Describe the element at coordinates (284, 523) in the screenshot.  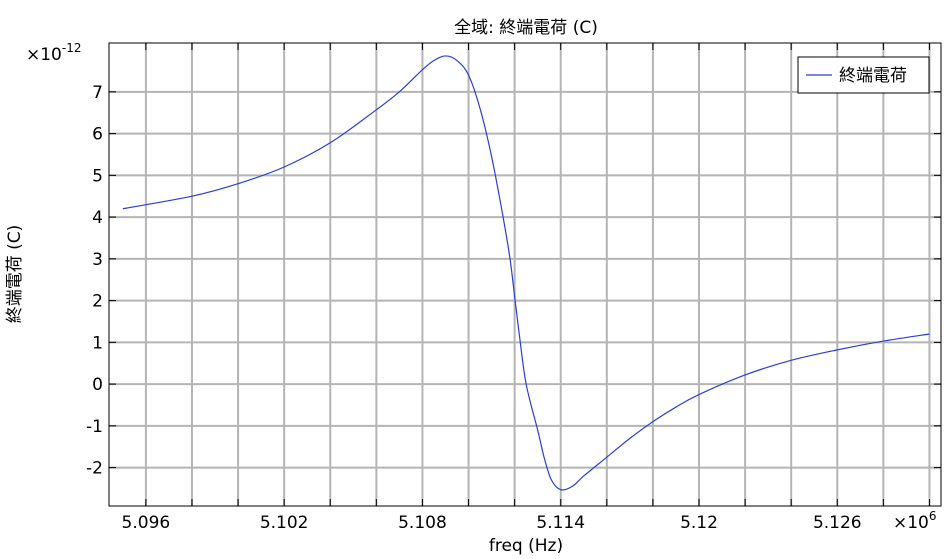
I see `x-tick-label: 5.102` at that location.